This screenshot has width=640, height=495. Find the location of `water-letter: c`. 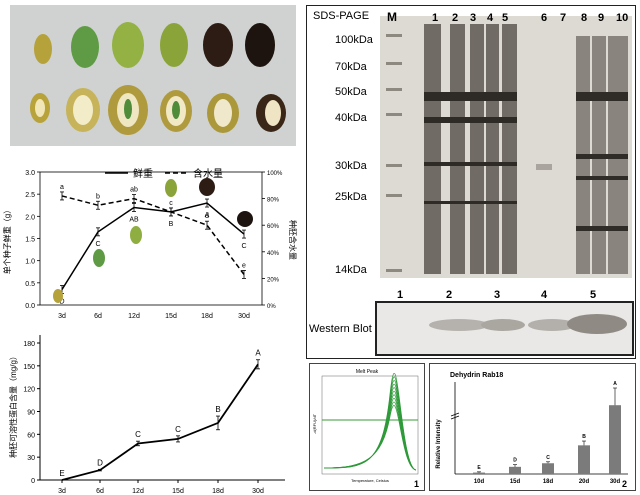

water-letter: c is located at coordinates (171, 203).